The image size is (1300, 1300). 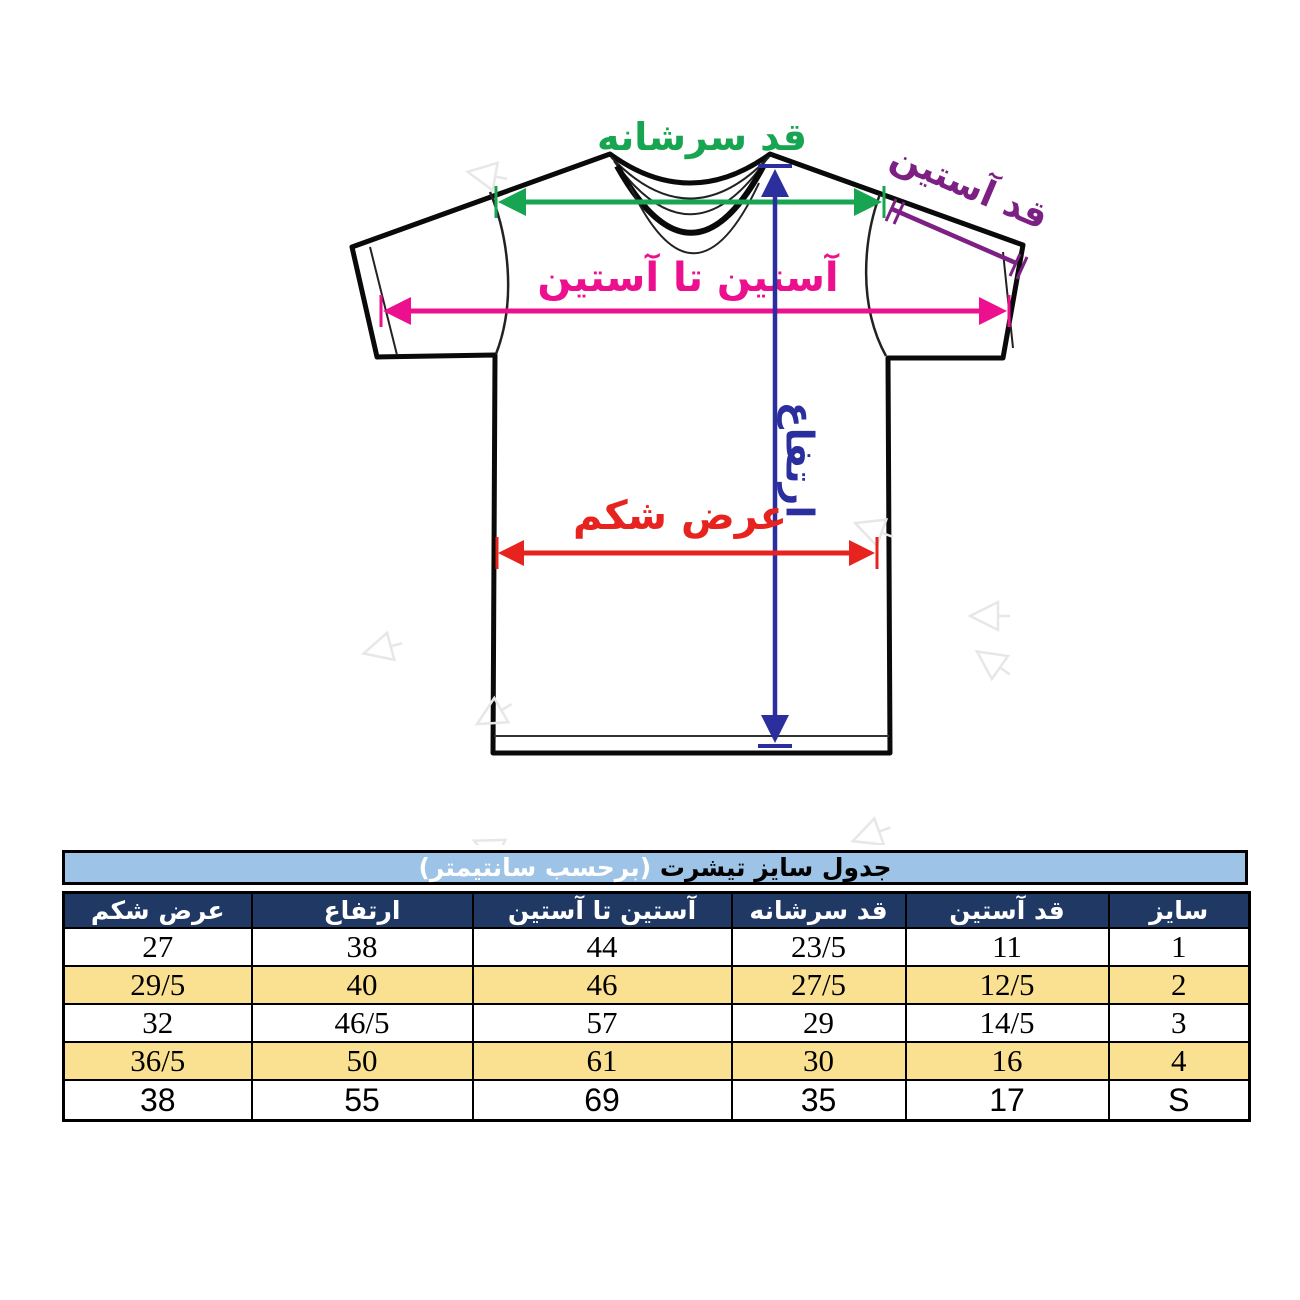 What do you see at coordinates (535, 867) in the screenshot?
I see `size-table-title-unit: (برحسب سانتیمتر)` at bounding box center [535, 867].